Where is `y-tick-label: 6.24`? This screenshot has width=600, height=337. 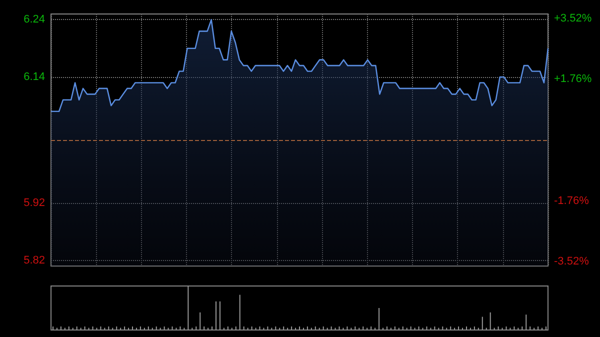 y-tick-label: 6.24 is located at coordinates (34, 20).